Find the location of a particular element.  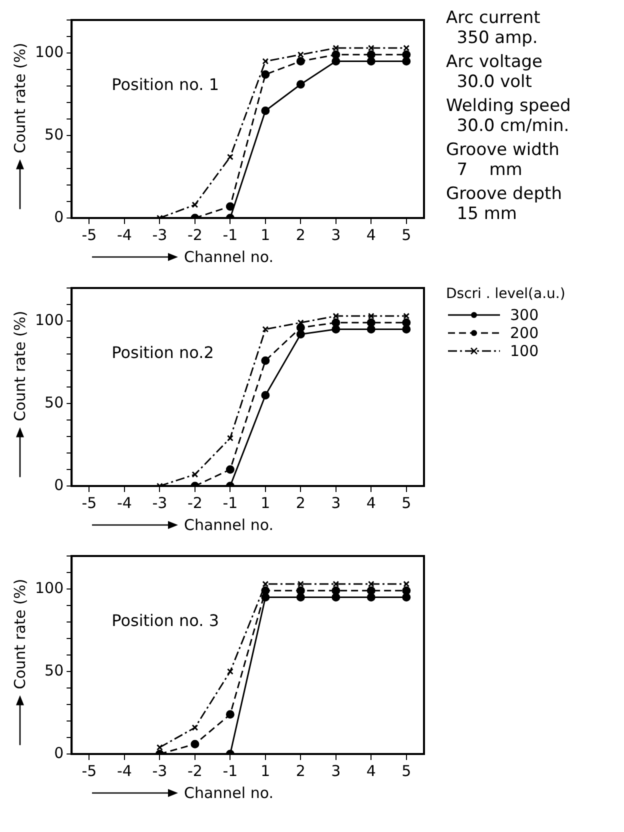

text: Arc current 350 amp. is located at coordinates (494, 28).